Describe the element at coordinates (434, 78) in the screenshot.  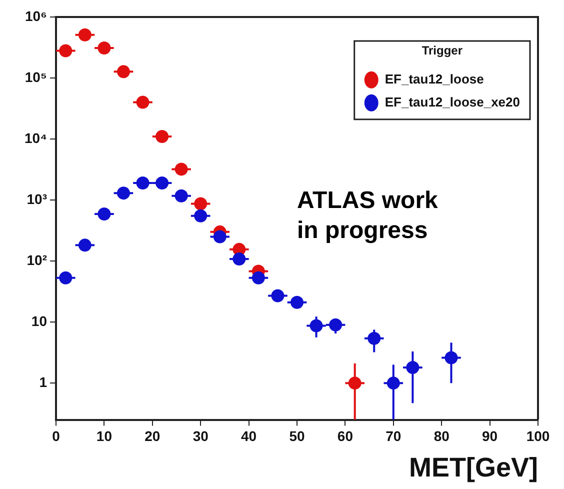
I see `legend-label: EF_tau12_loose` at that location.